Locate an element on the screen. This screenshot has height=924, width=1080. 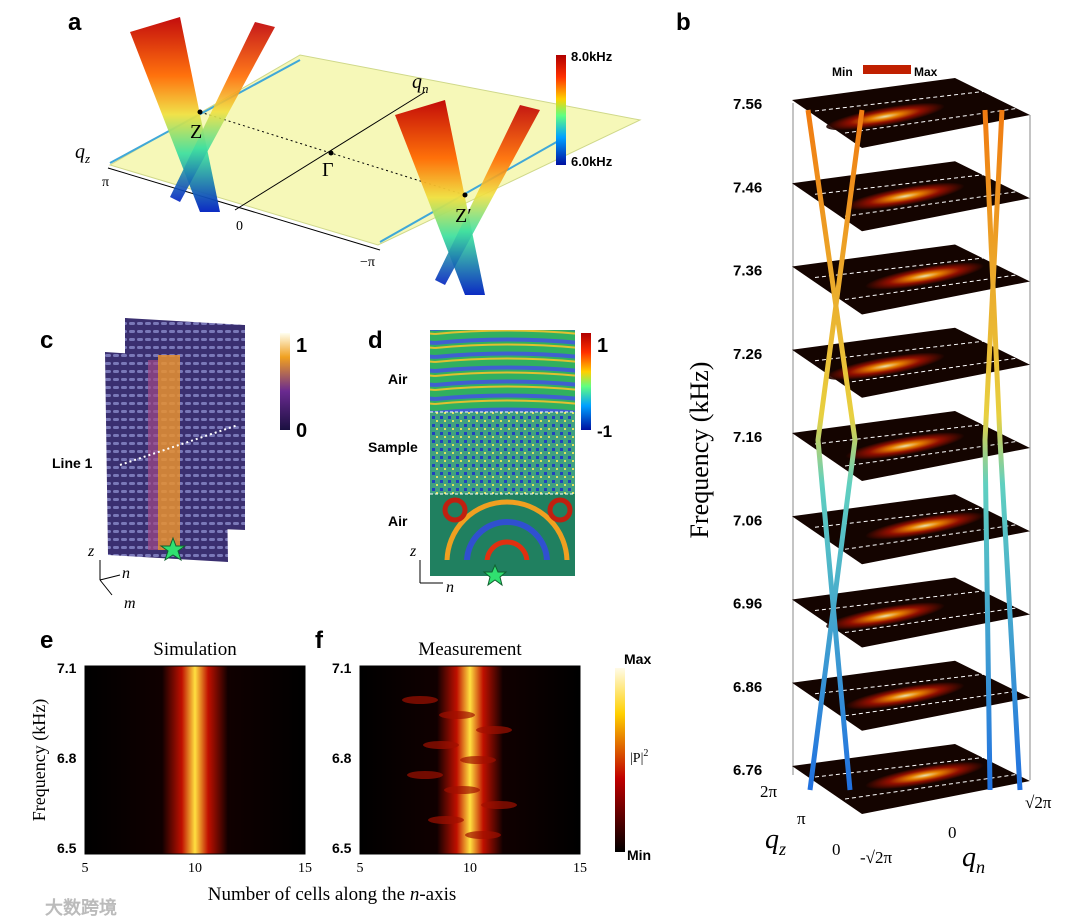
colorbar-label: |P|2 is located at coordinates (639, 757).